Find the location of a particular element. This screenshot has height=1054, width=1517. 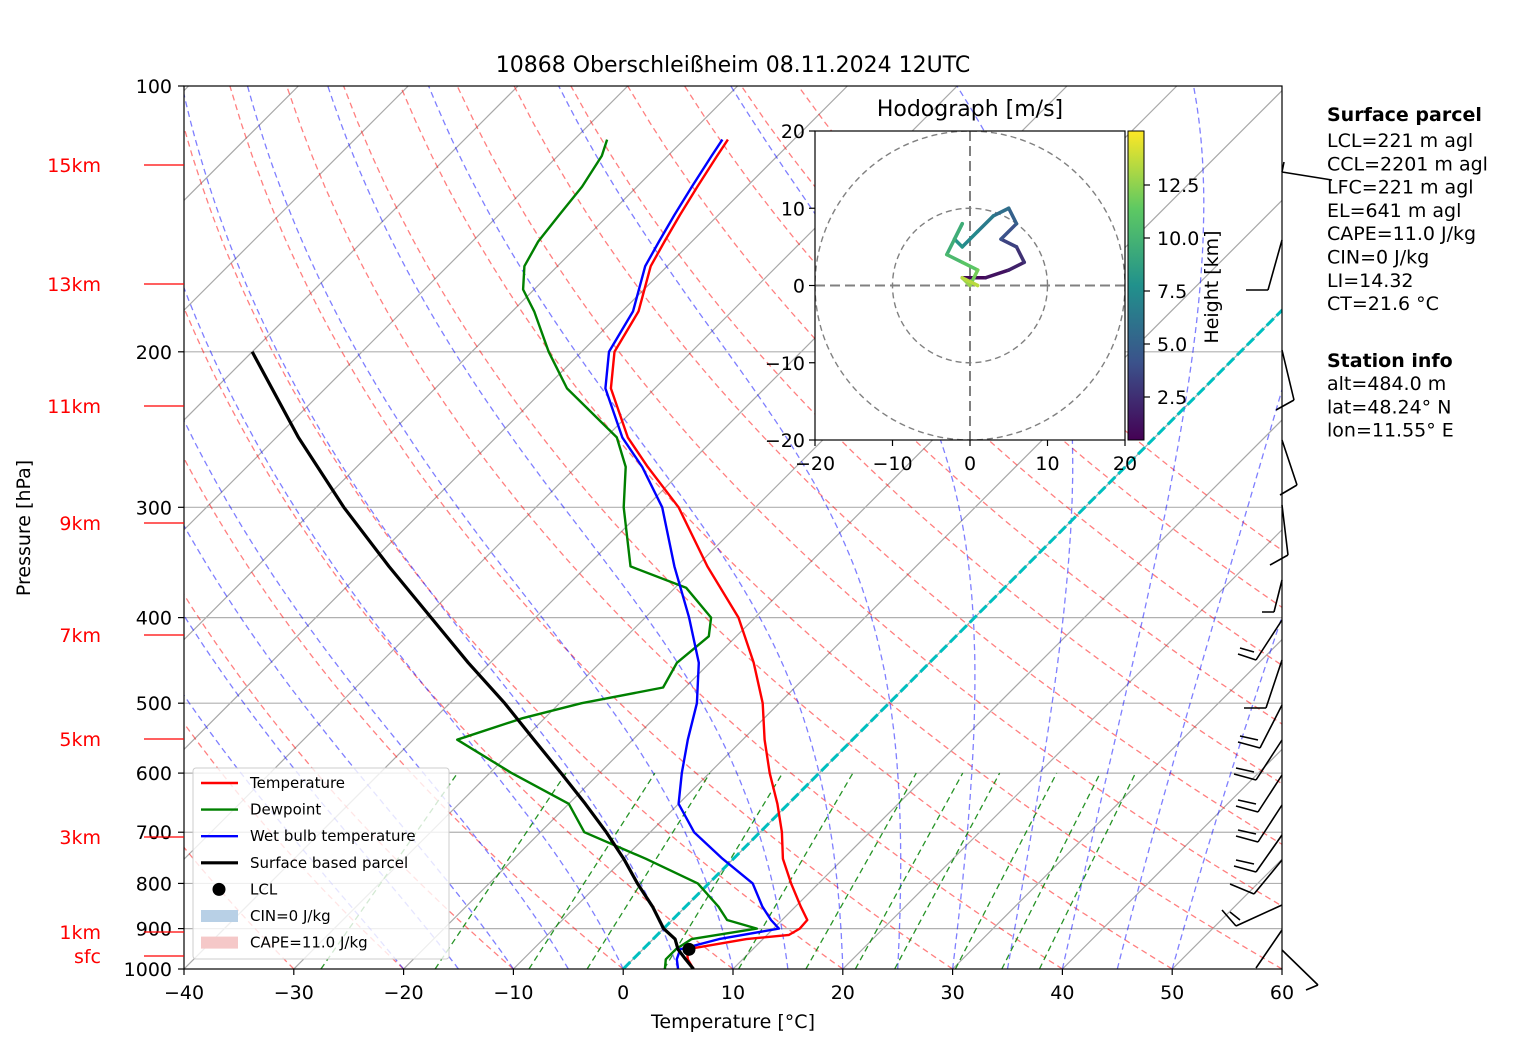

x-axis-label: Temperature [°C] is located at coordinates (732, 1022).